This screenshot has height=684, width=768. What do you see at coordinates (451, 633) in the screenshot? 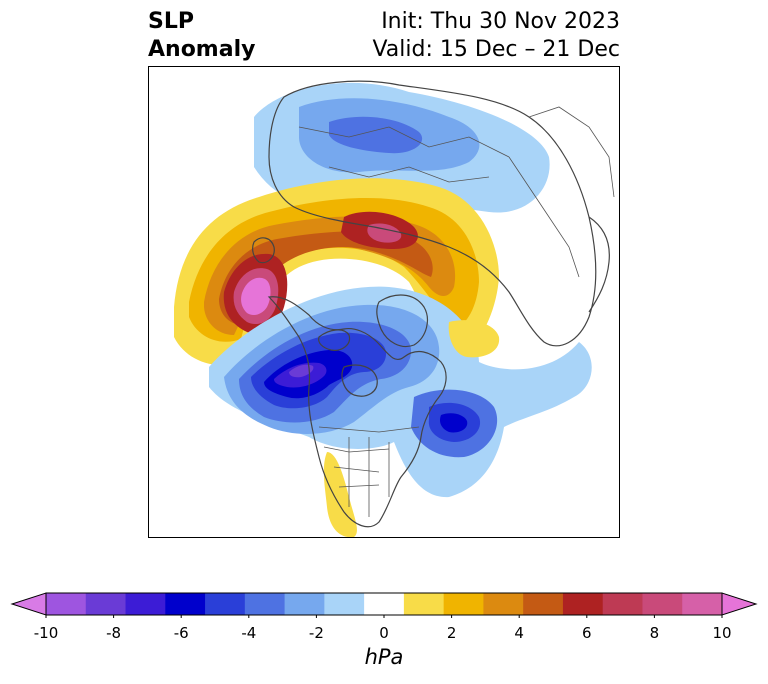
I see `colorbar-tick-label: 2` at bounding box center [451, 633].